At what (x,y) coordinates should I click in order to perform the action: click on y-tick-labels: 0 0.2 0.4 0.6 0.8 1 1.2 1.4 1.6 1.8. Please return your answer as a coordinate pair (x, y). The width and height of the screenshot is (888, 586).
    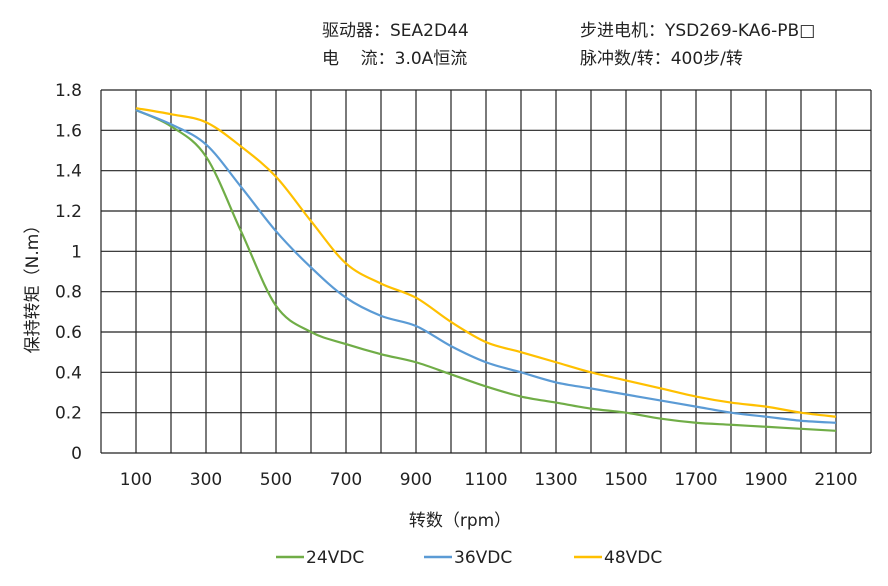
    Looking at the image, I should click on (68, 272).